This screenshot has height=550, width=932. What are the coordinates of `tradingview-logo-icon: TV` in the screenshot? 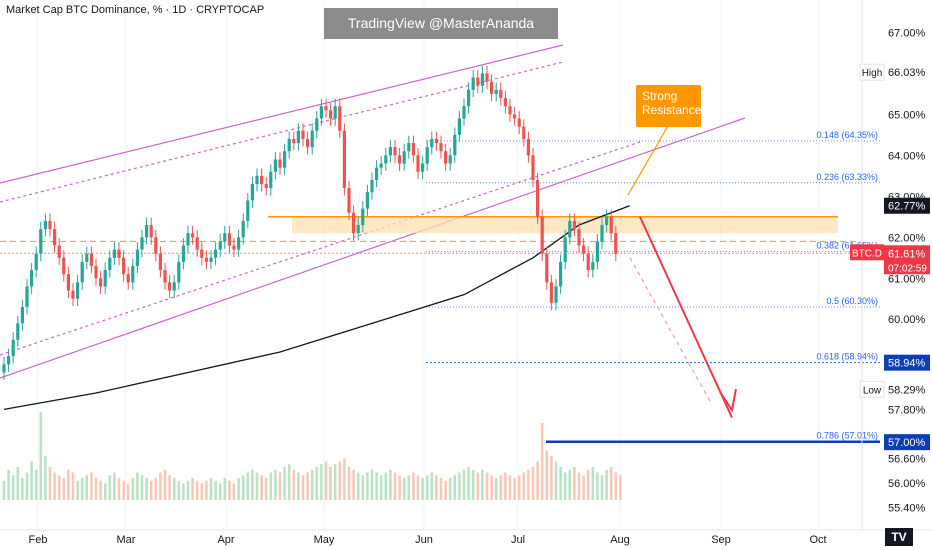 It's located at (899, 537).